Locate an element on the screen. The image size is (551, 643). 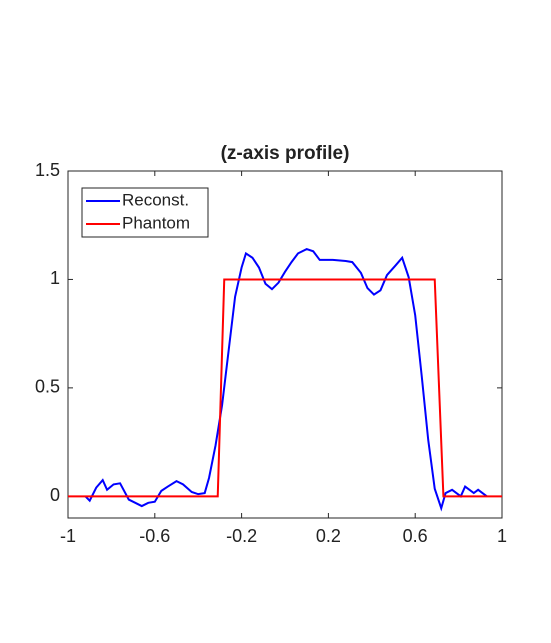
legend-box is located at coordinates (145, 212).